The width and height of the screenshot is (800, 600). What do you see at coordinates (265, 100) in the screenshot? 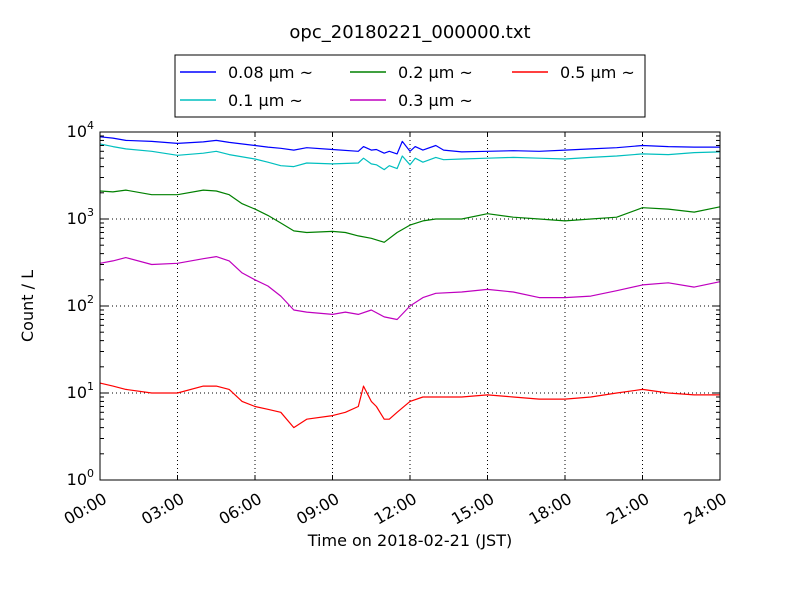
I see `legend-label: 0.1 μm ~` at bounding box center [265, 100].